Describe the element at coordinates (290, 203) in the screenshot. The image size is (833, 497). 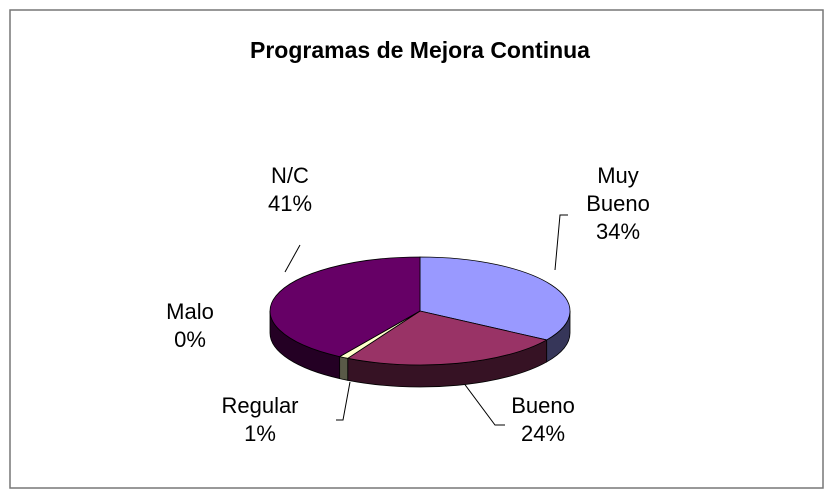
I see `slice-value: 41%` at that location.